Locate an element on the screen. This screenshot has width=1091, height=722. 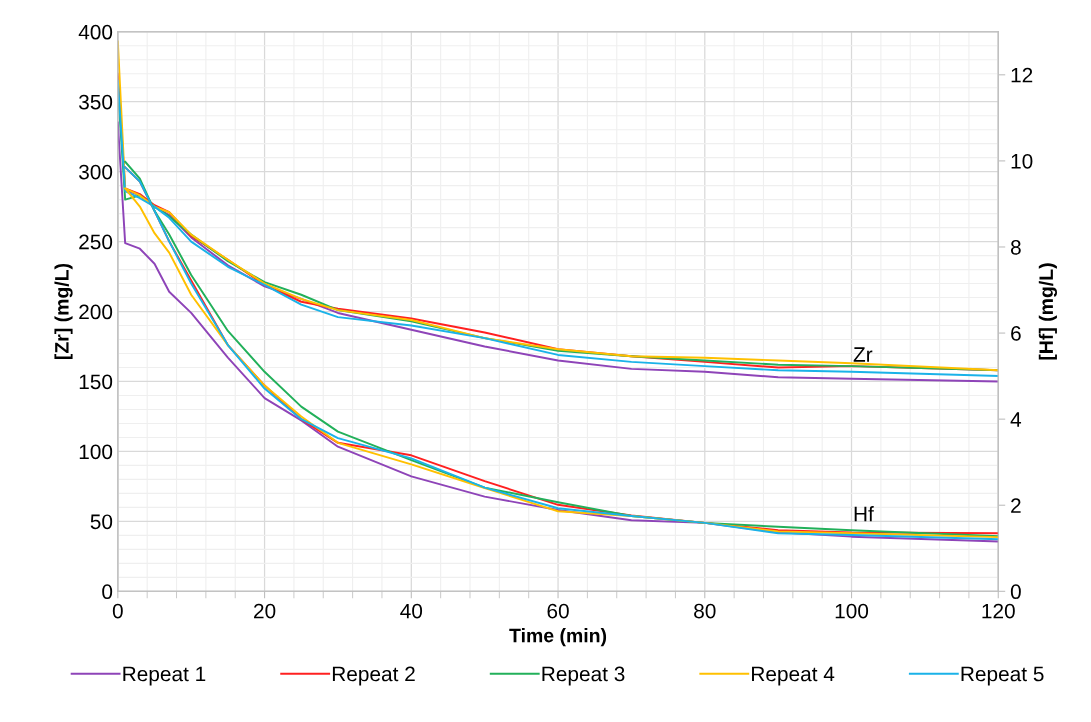
legend-label: Repeat 3 is located at coordinates (583, 676).